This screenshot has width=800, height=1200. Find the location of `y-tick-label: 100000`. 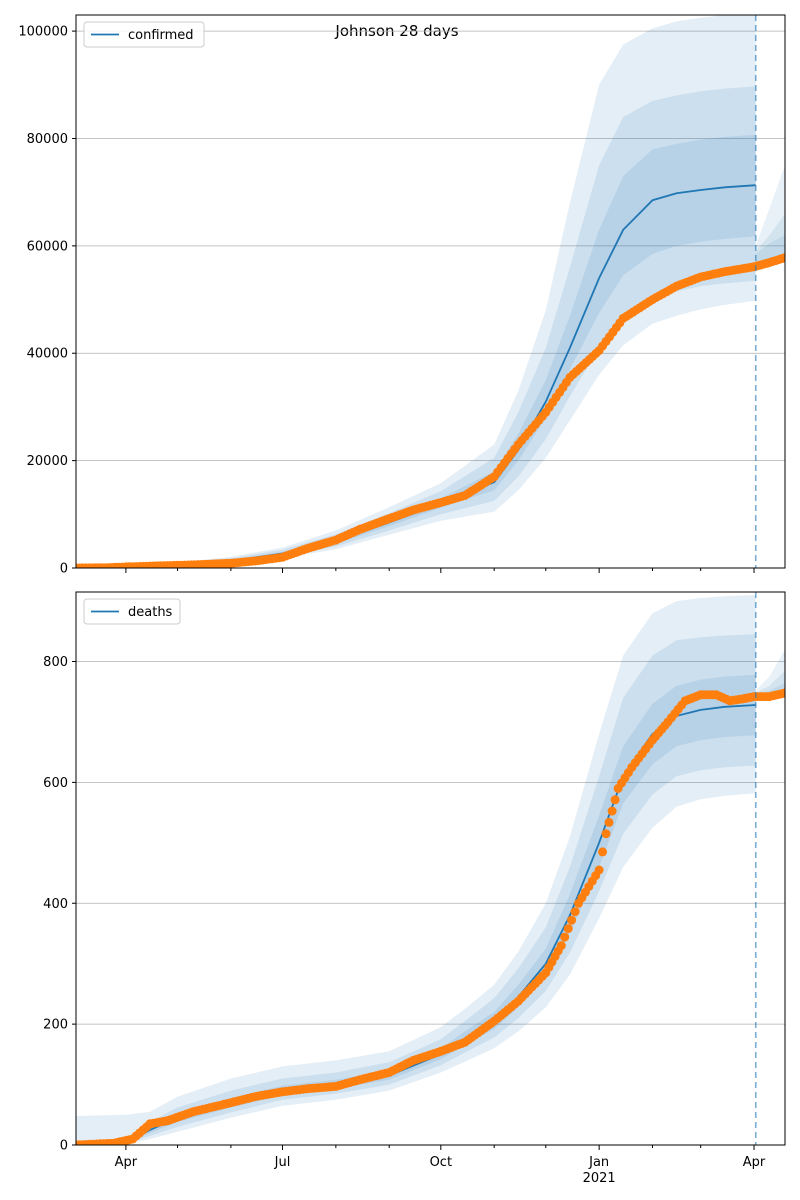

y-tick-label: 100000 is located at coordinates (43, 32).